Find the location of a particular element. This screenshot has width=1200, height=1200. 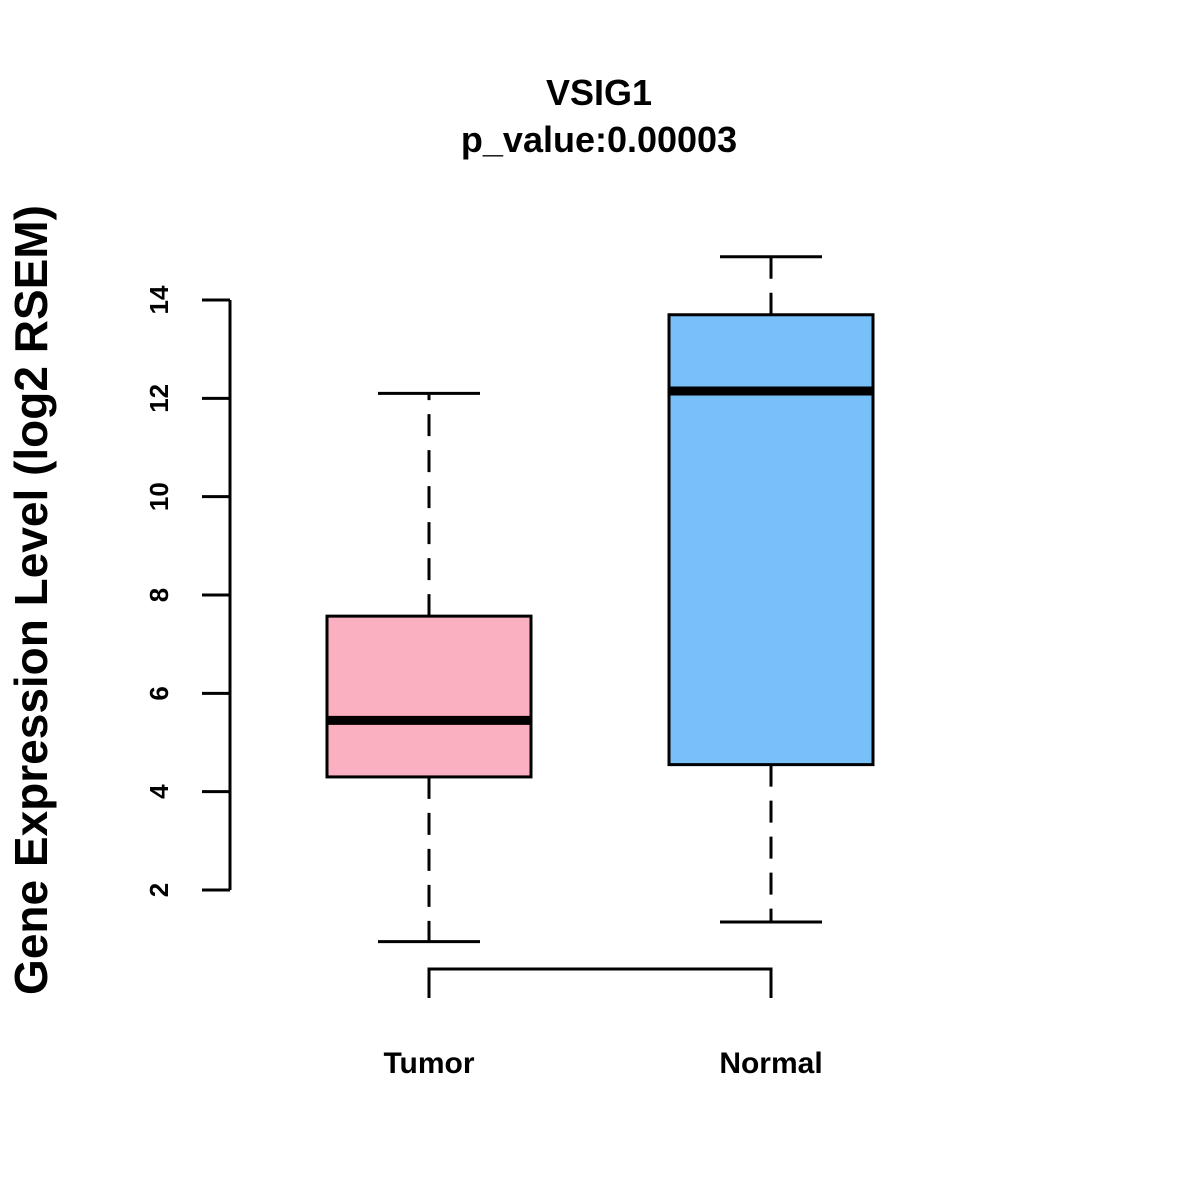

box-tumor is located at coordinates (429, 667).